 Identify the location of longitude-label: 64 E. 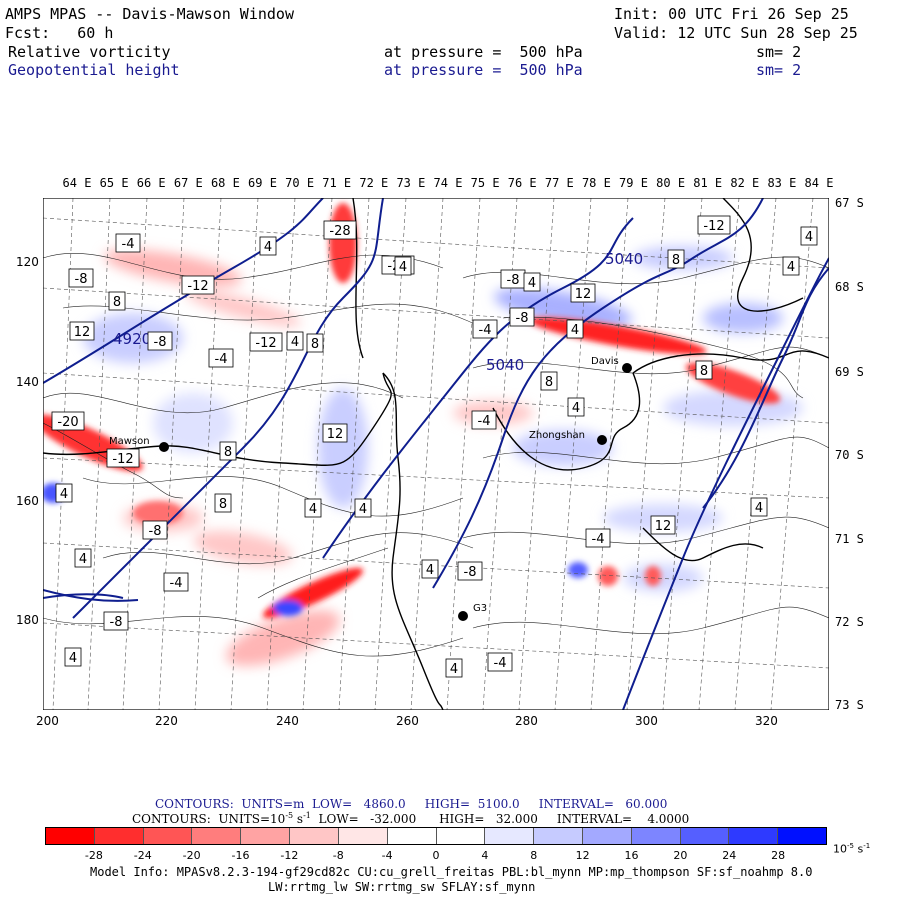
(77, 183).